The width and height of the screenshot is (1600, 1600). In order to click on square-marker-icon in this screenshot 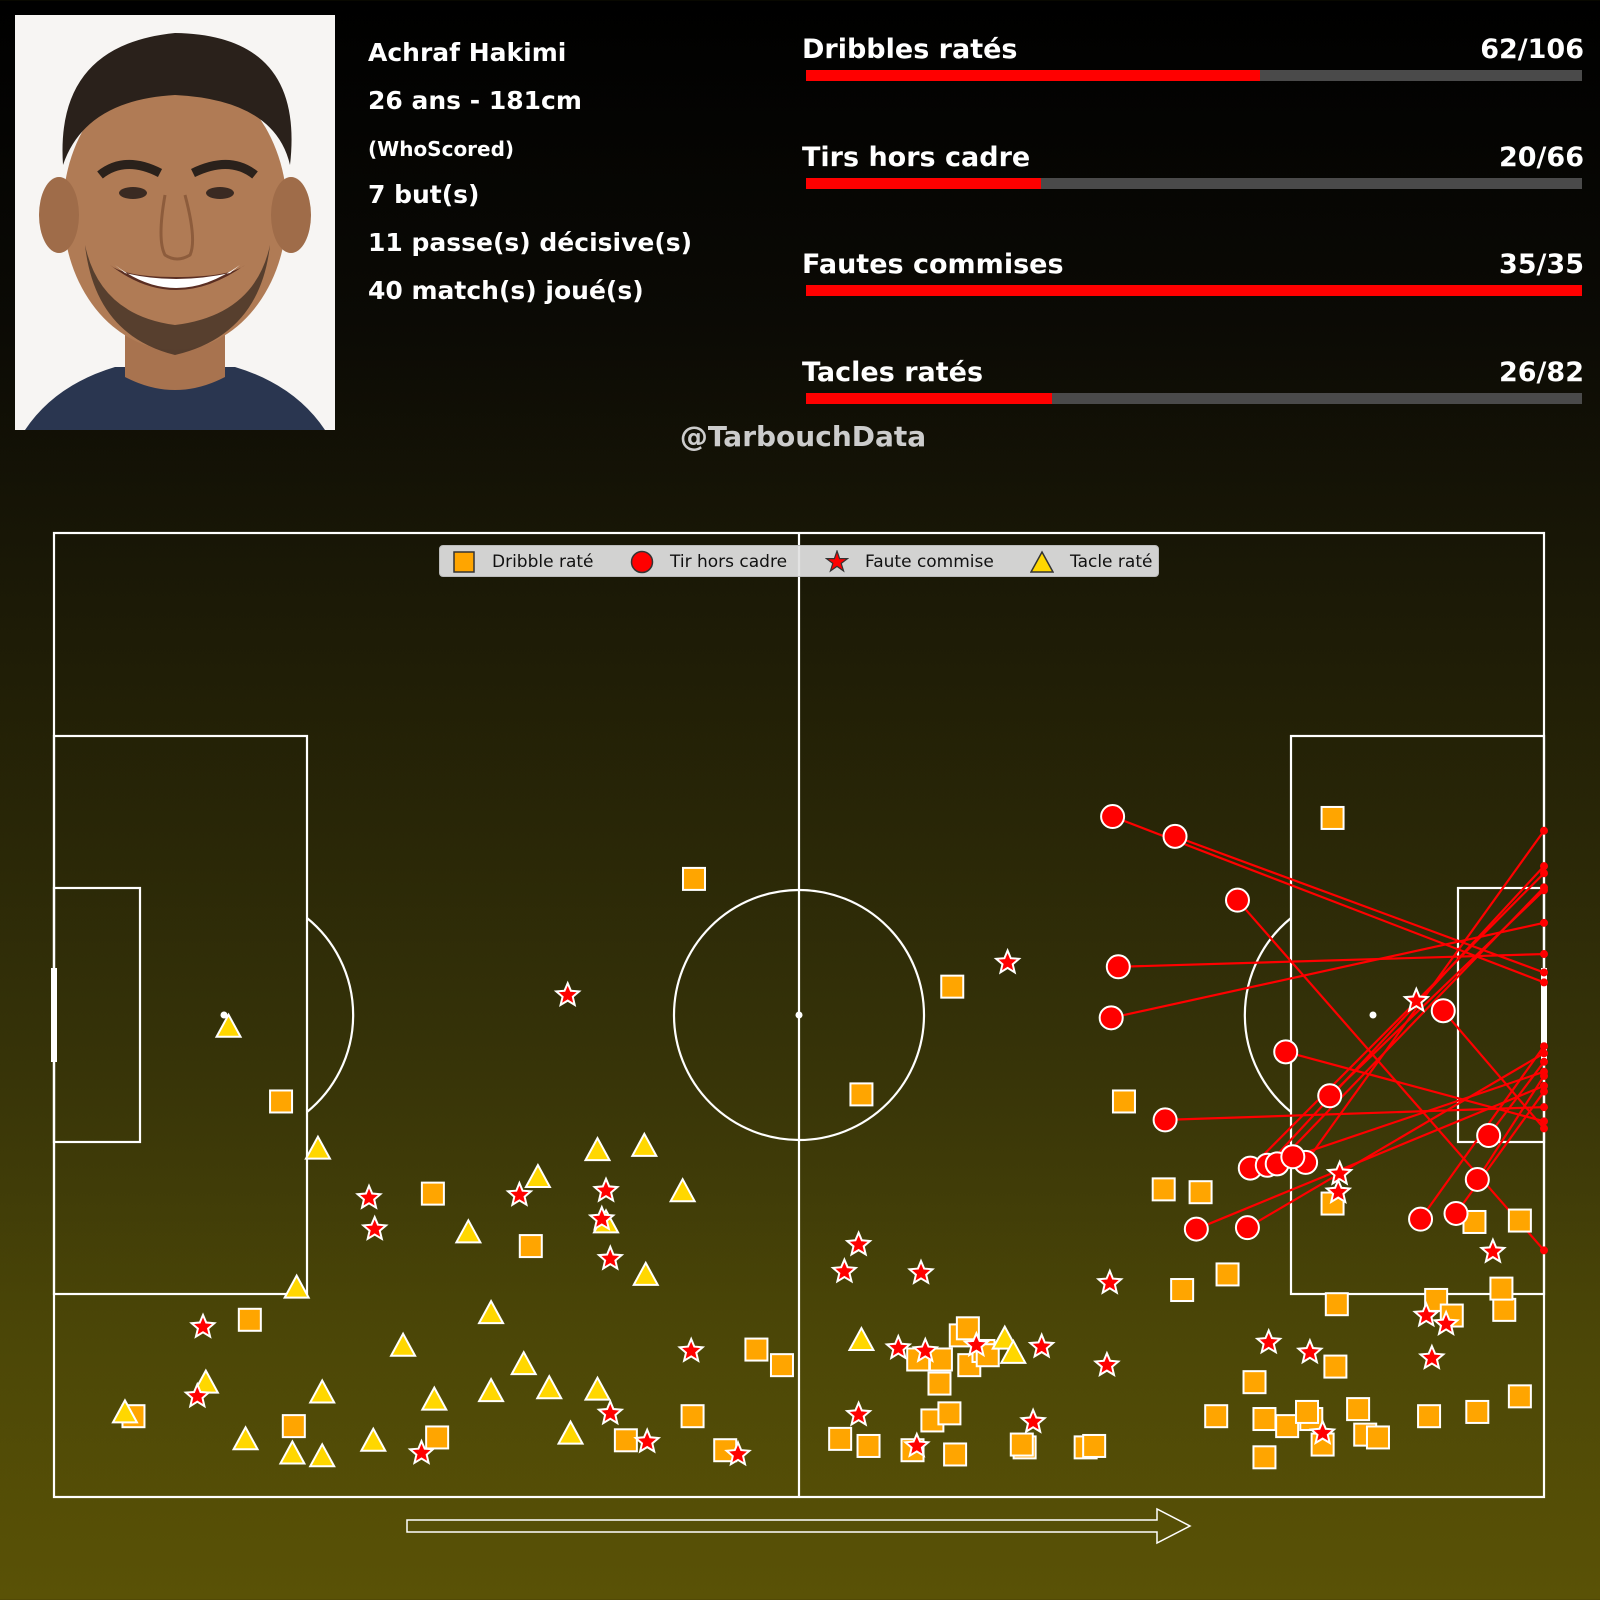, I will do `click(464, 562)`.